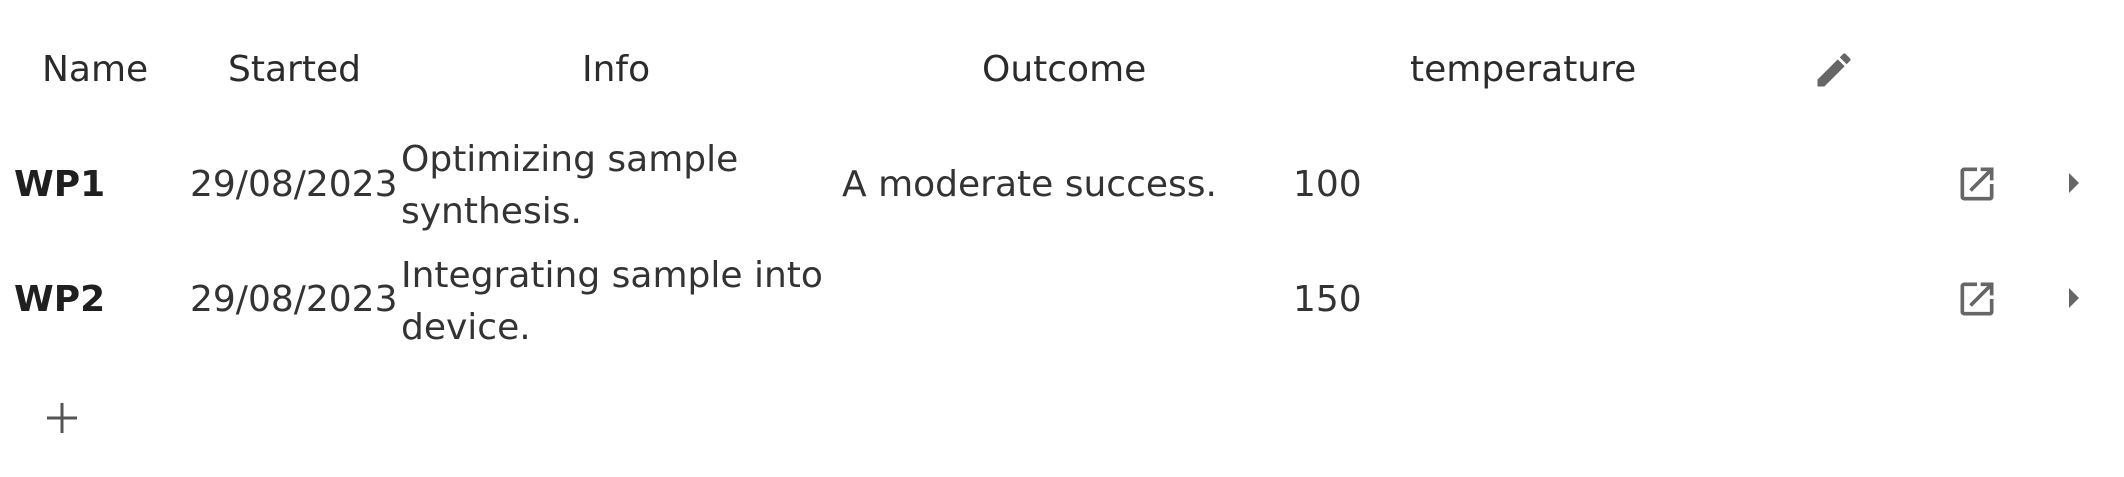 This screenshot has width=2124, height=477. What do you see at coordinates (1064, 69) in the screenshot?
I see `column-header-outcome: Outcome` at bounding box center [1064, 69].